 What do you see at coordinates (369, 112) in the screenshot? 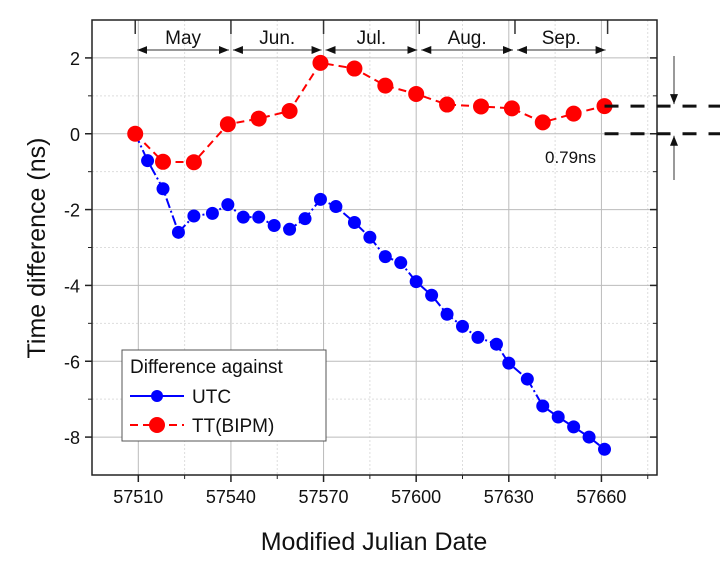
I see `series-line-TT(BIPM)` at bounding box center [369, 112].